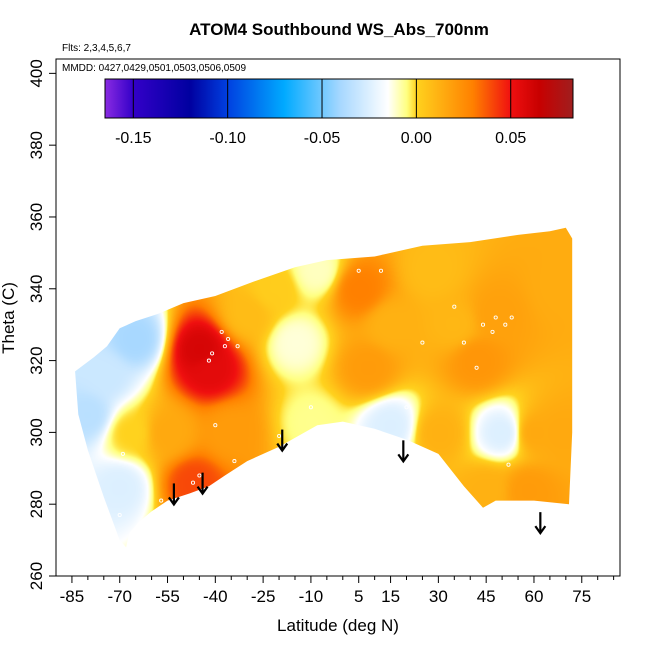 This screenshot has height=650, width=650. Describe the element at coordinates (311, 596) in the screenshot. I see `x-tick-label: -10` at that location.